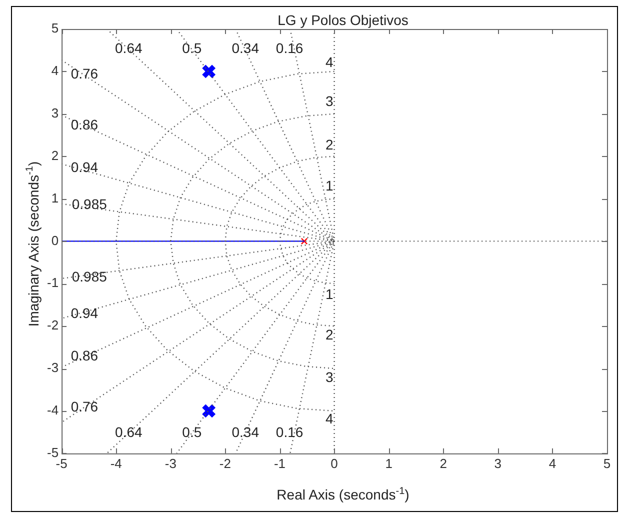 Image resolution: width=619 pixels, height=513 pixels. Describe the element at coordinates (55, 70) in the screenshot. I see `y-tick-label: 4` at that location.